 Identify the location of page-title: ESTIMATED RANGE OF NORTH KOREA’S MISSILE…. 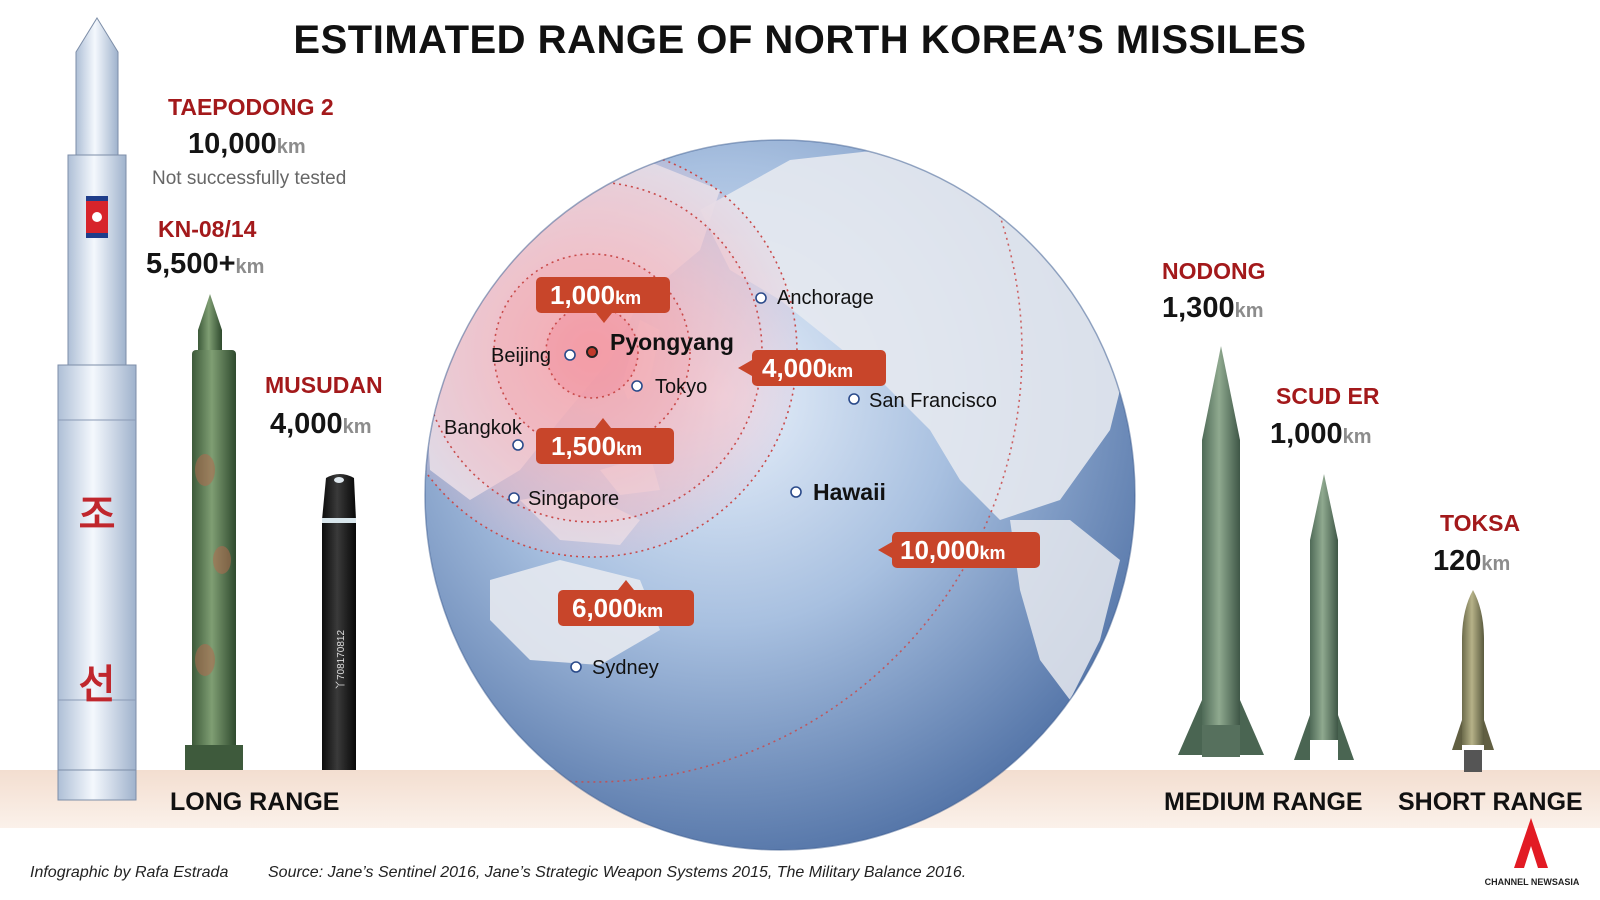
(800, 40).